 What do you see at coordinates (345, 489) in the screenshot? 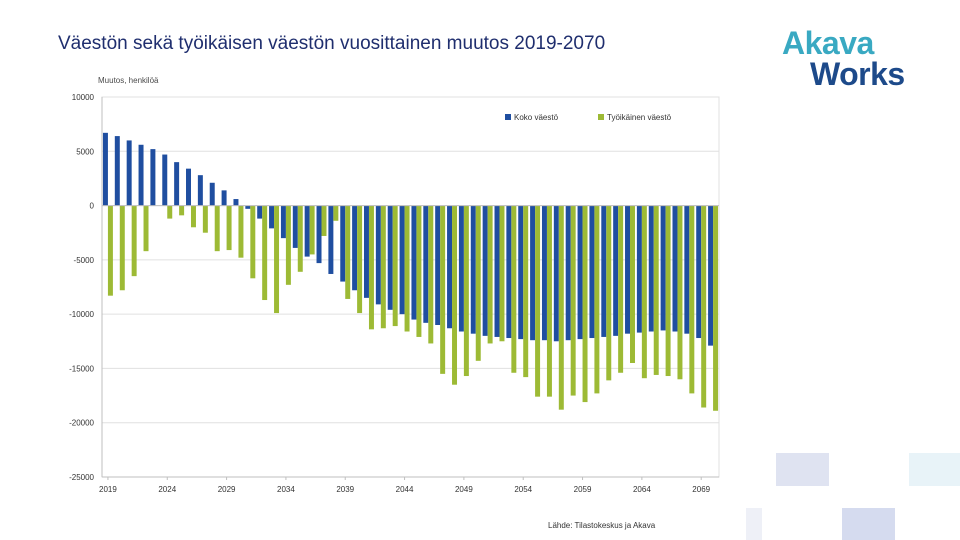
I see `x-tick-label: 2039` at bounding box center [345, 489].